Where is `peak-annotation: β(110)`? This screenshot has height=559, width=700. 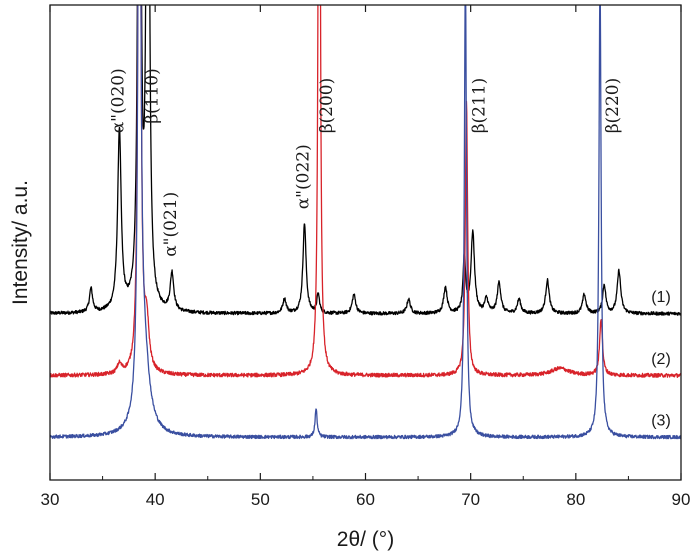
peak-annotation: β(110) is located at coordinates (152, 96).